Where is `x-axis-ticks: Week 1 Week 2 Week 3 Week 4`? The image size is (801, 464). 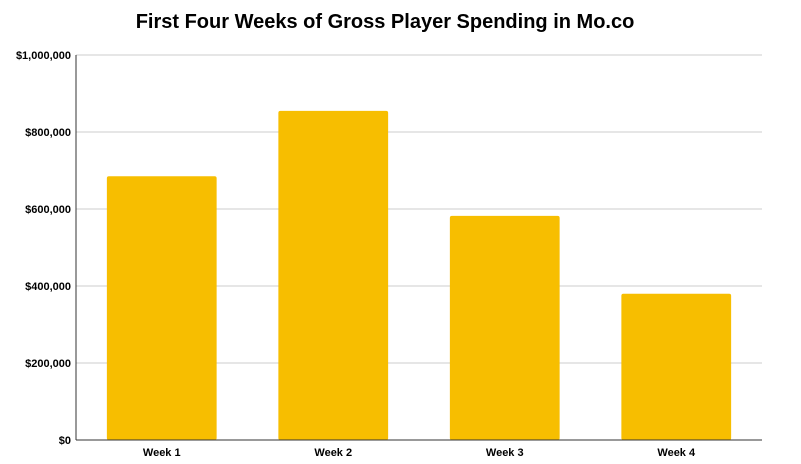
x-axis-ticks: Week 1 Week 2 Week 3 Week 4 is located at coordinates (419, 453).